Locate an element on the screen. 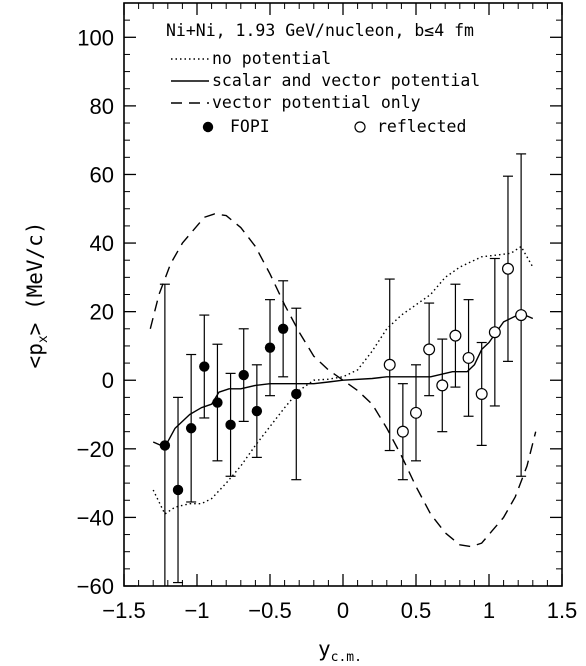 This screenshot has height=666, width=586. y-tick-label: 60 is located at coordinates (102, 174).